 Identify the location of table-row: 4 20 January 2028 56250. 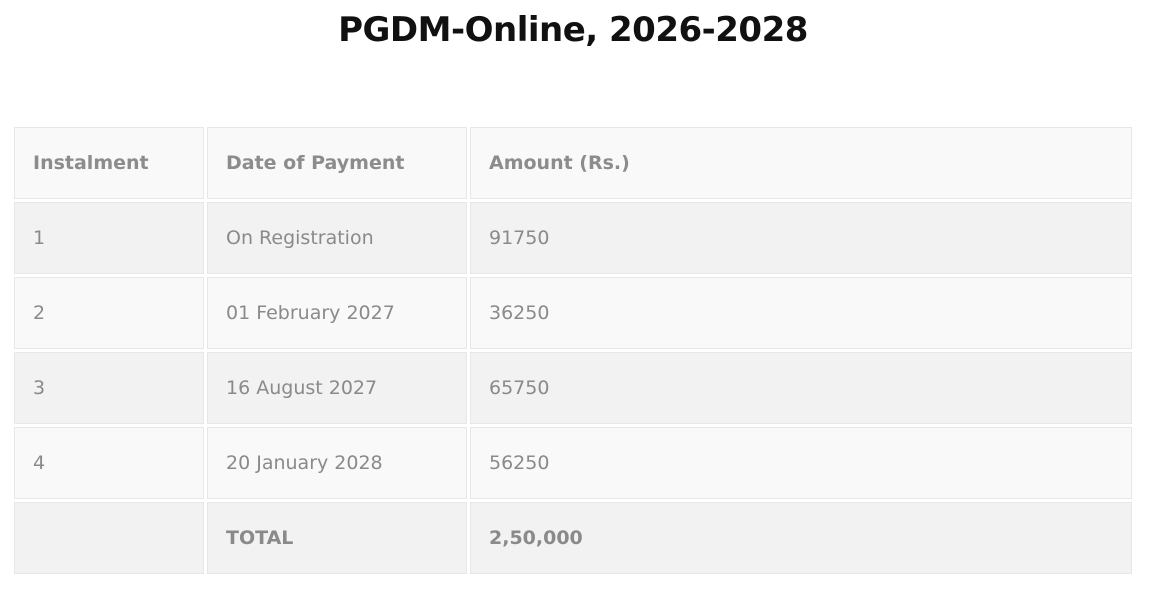
(573, 463).